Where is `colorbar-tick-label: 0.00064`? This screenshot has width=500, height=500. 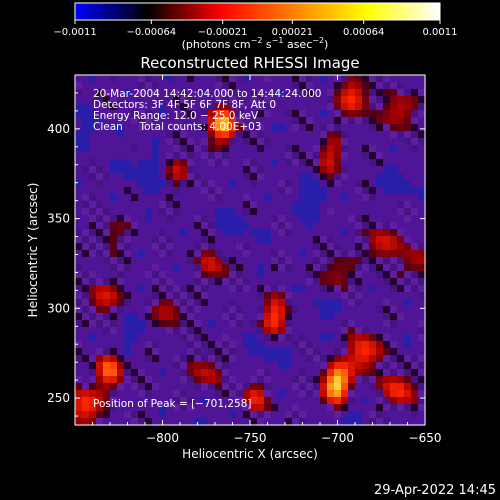 colorbar-tick-label: 0.00064 is located at coordinates (363, 32).